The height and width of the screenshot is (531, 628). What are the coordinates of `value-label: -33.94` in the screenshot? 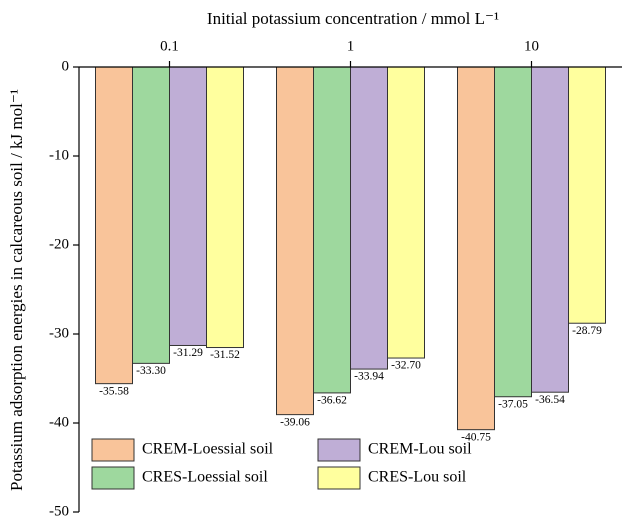 It's located at (369, 377).